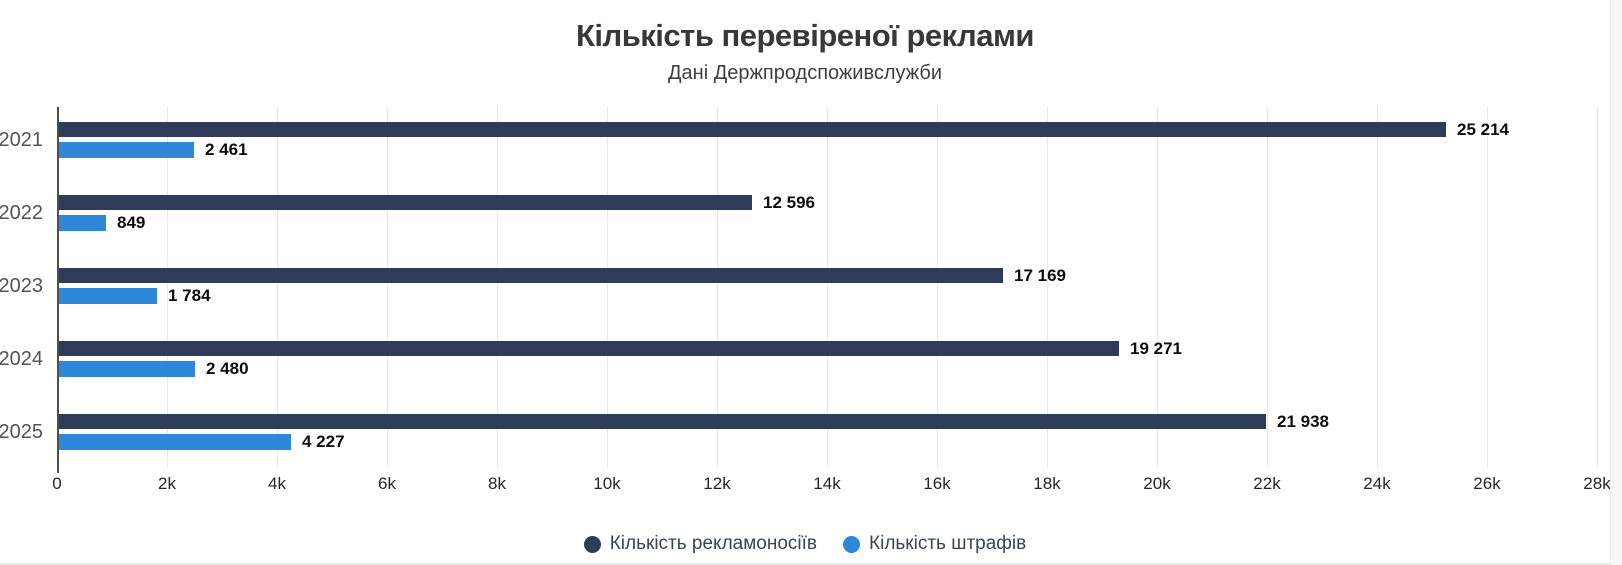 The height and width of the screenshot is (565, 1622). I want to click on bar-series2-2021, so click(126, 150).